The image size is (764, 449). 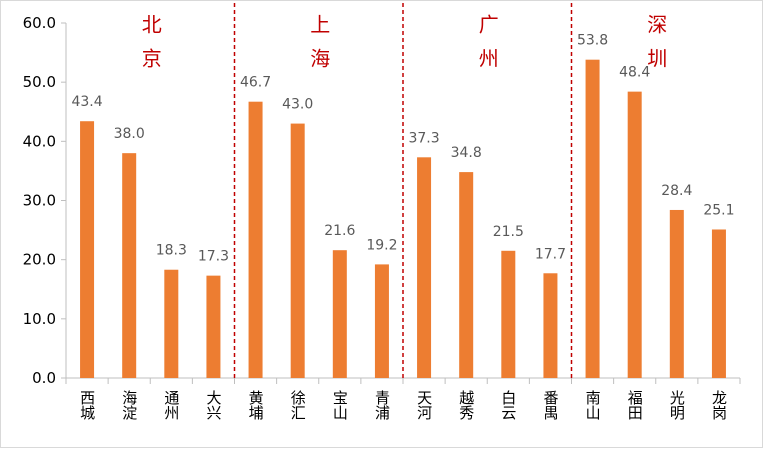 What do you see at coordinates (719, 405) in the screenshot?
I see `x-tick-label: 龙岗` at bounding box center [719, 405].